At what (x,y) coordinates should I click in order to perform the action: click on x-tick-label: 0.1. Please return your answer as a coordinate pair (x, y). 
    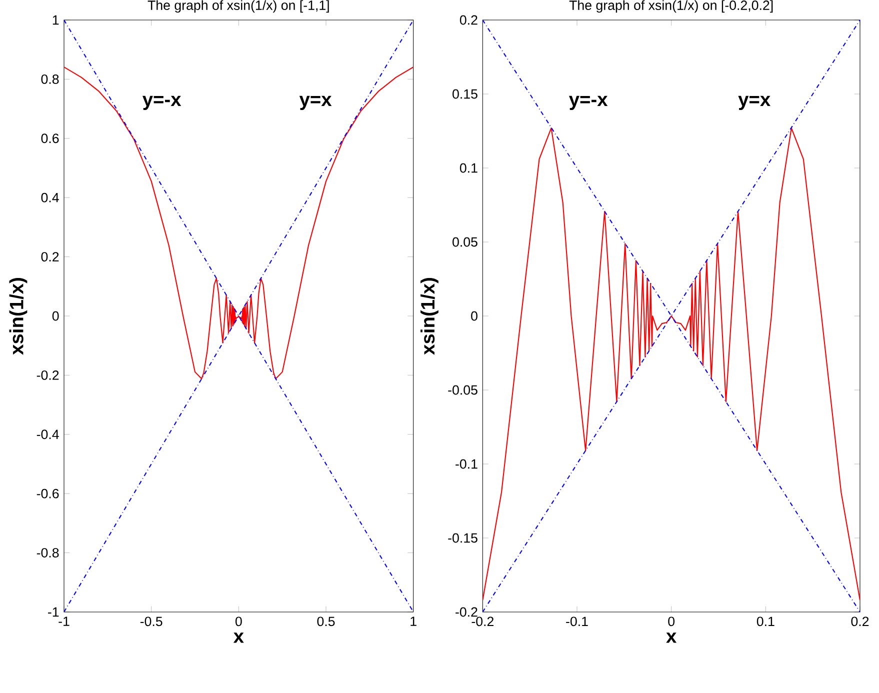
    Looking at the image, I should click on (765, 621).